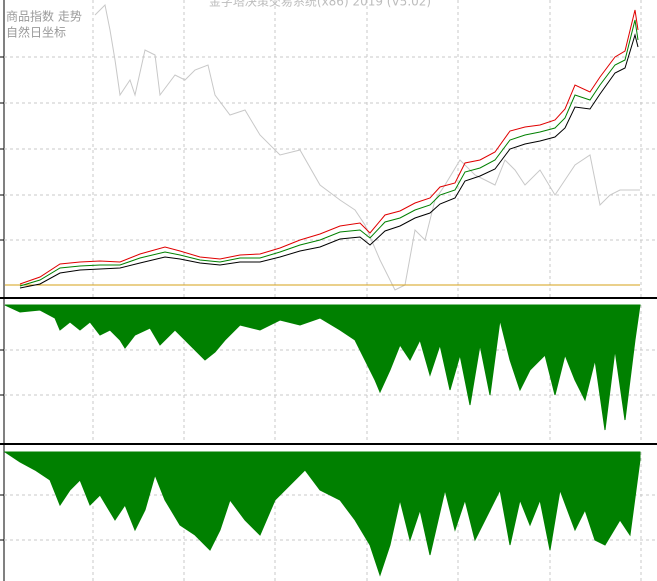  Describe the element at coordinates (36, 32) in the screenshot. I see `axis-mode-label: 自然日坐标` at that location.